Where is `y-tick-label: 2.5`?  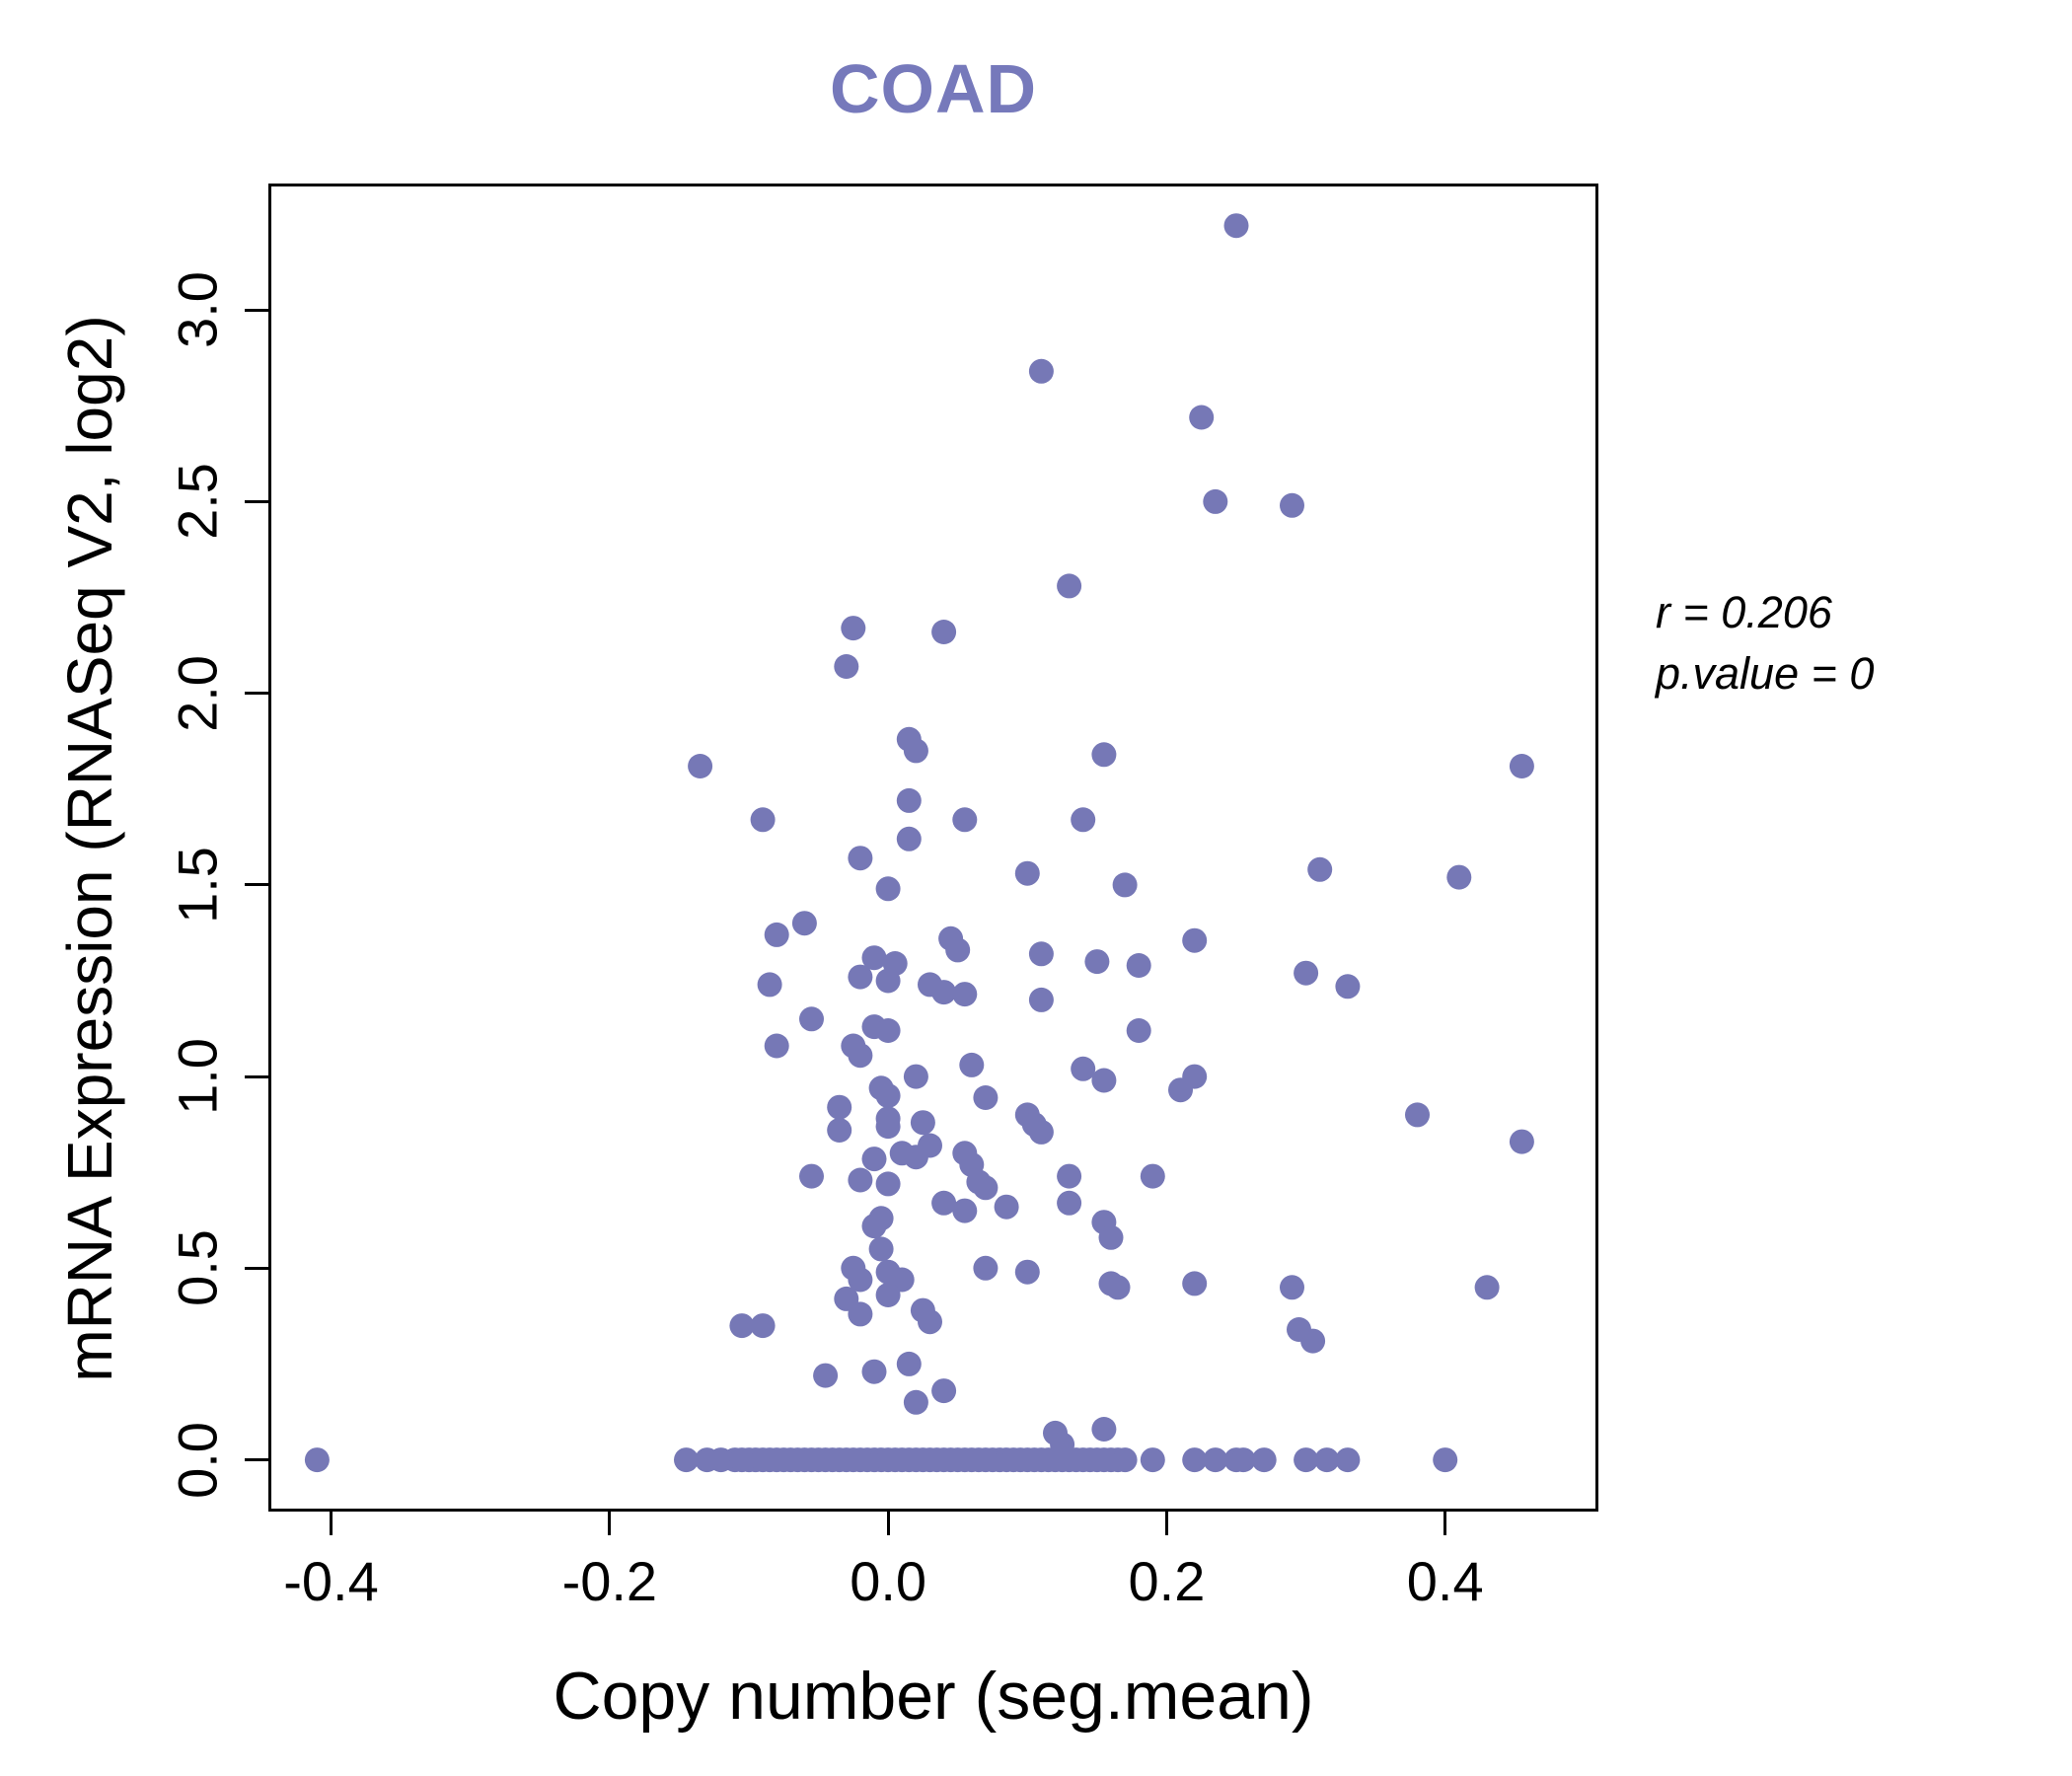 y-tick-label: 2.5 is located at coordinates (198, 502).